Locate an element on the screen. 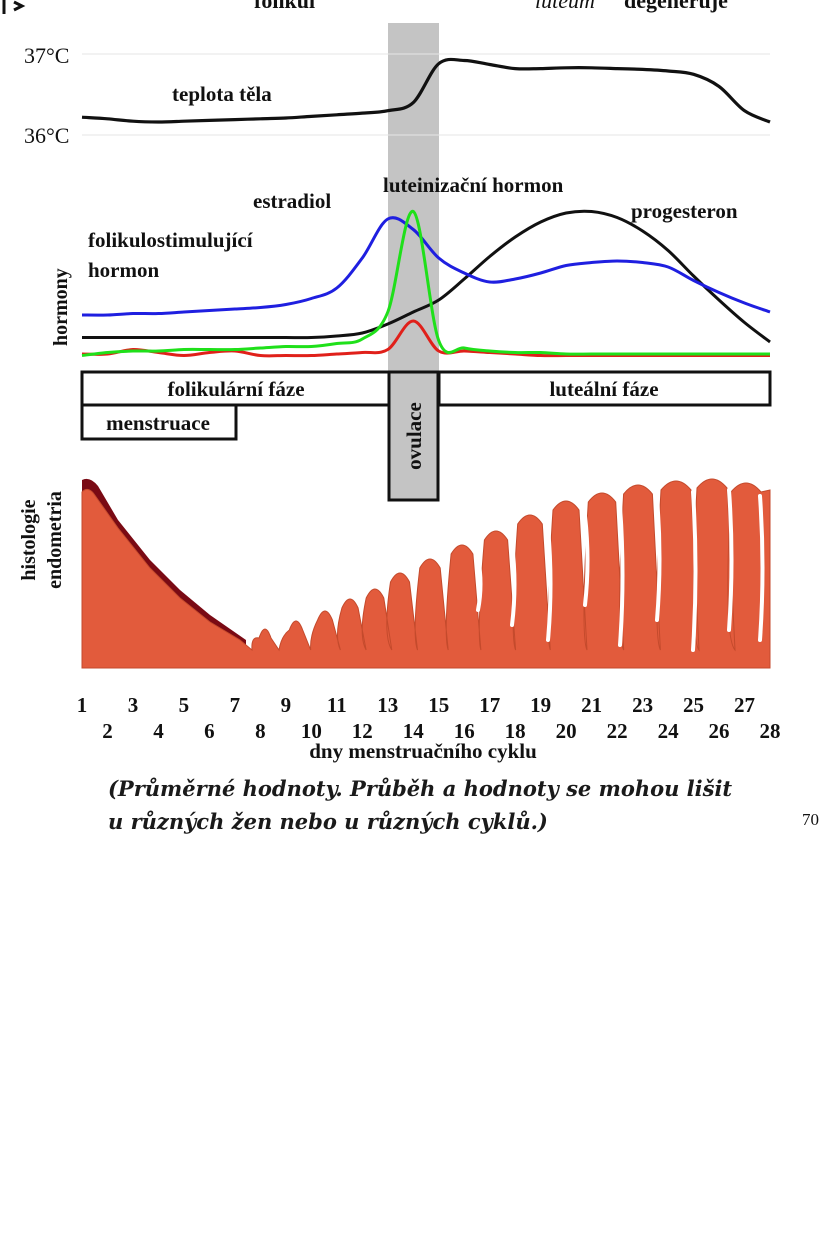 This screenshot has width=824, height=1247. x-tick-odd-0: 1 is located at coordinates (82, 705).